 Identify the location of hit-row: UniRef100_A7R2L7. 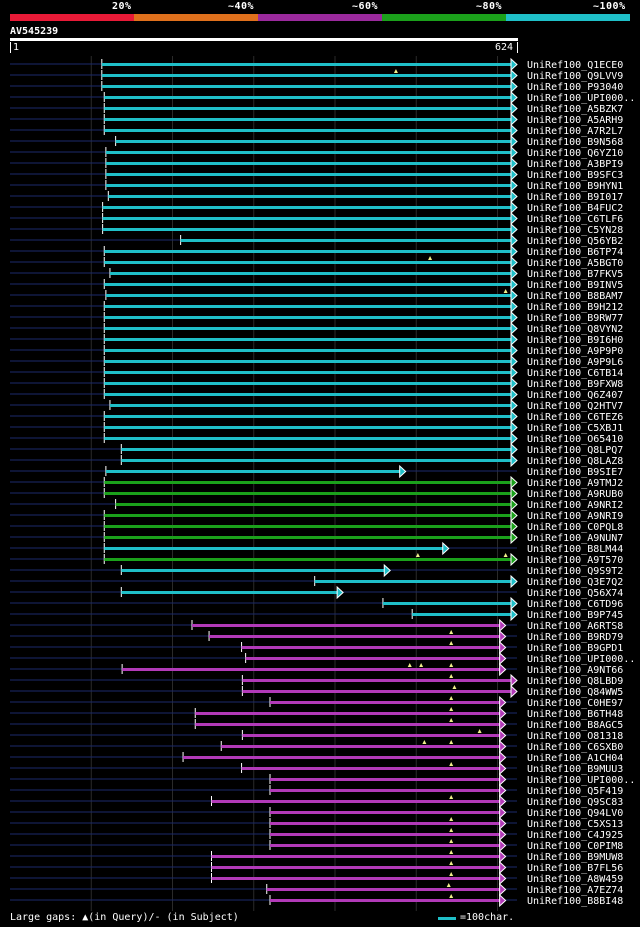
(316, 130).